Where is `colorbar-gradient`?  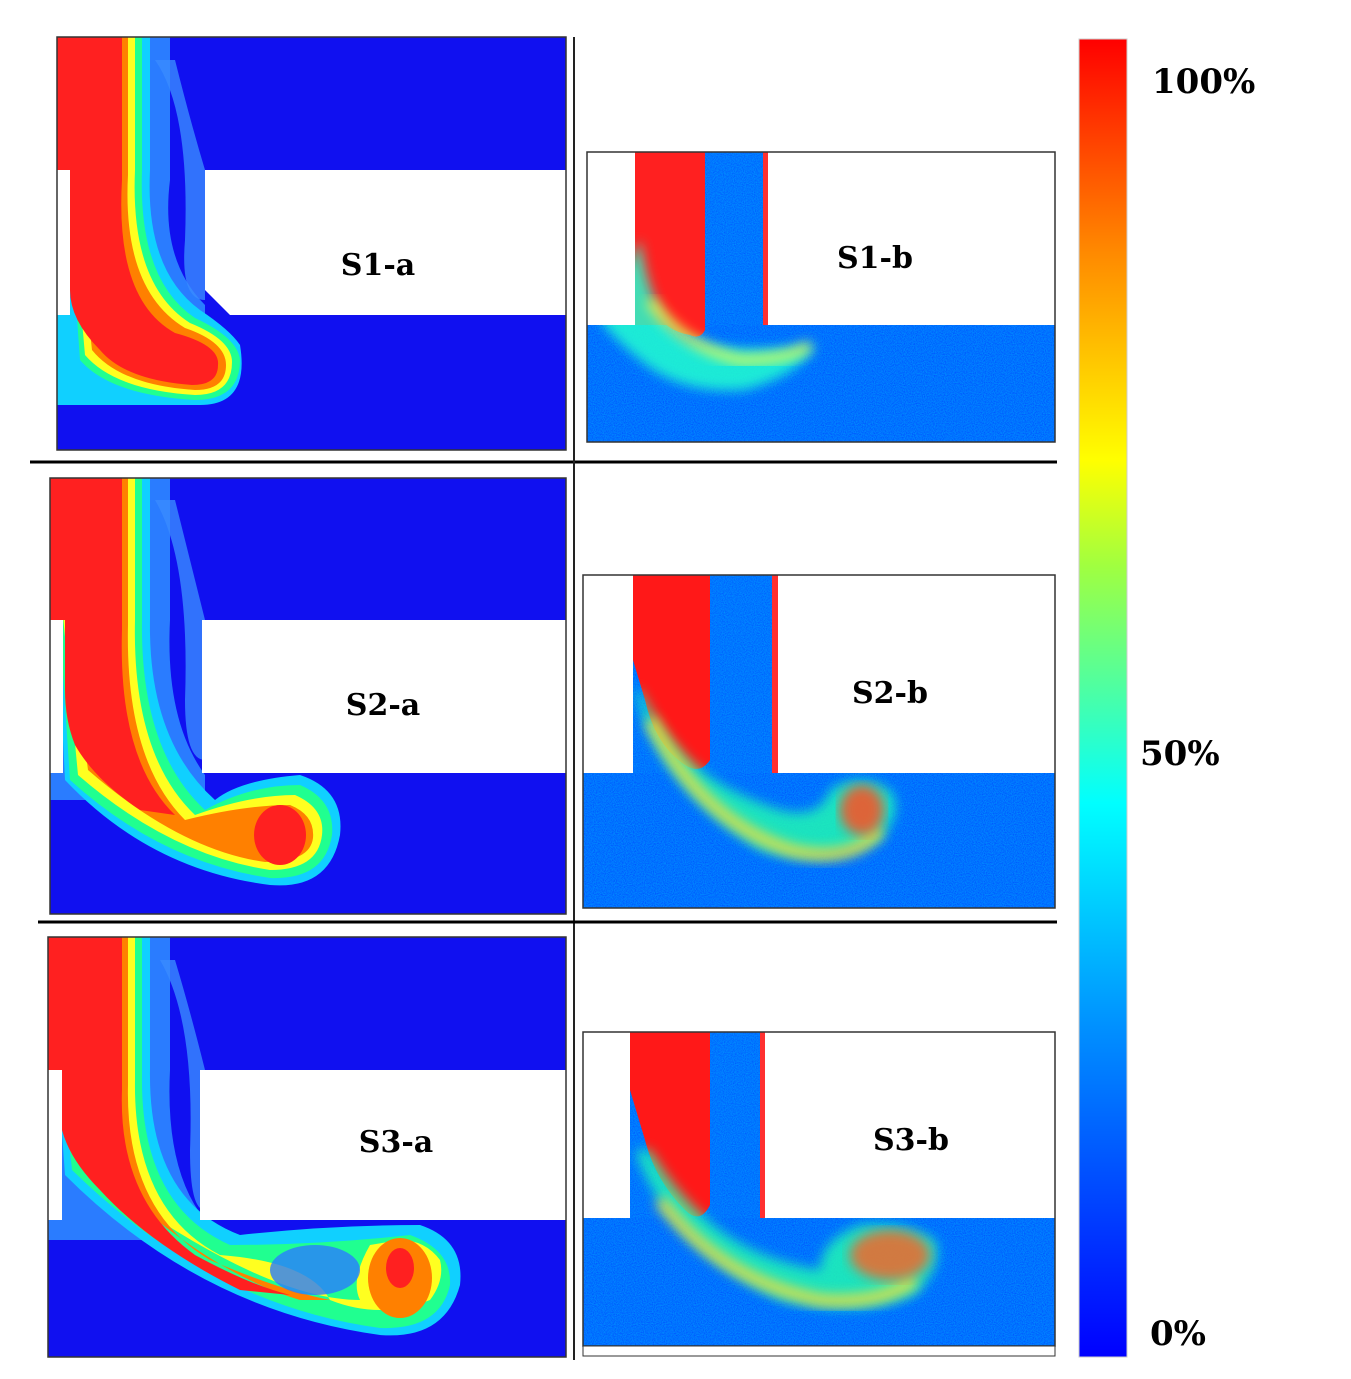 colorbar-gradient is located at coordinates (1103, 698).